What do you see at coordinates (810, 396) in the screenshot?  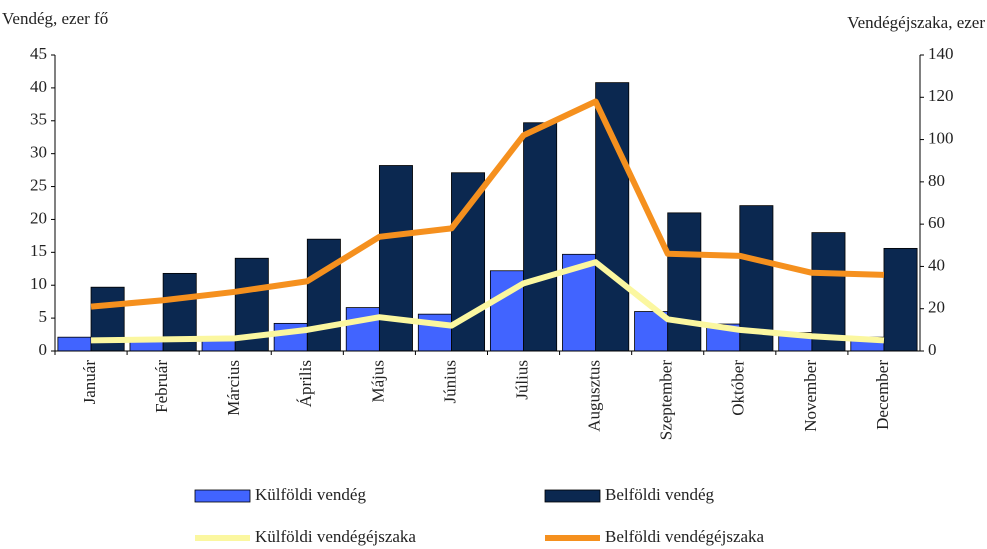 I see `x-tick-label: November` at bounding box center [810, 396].